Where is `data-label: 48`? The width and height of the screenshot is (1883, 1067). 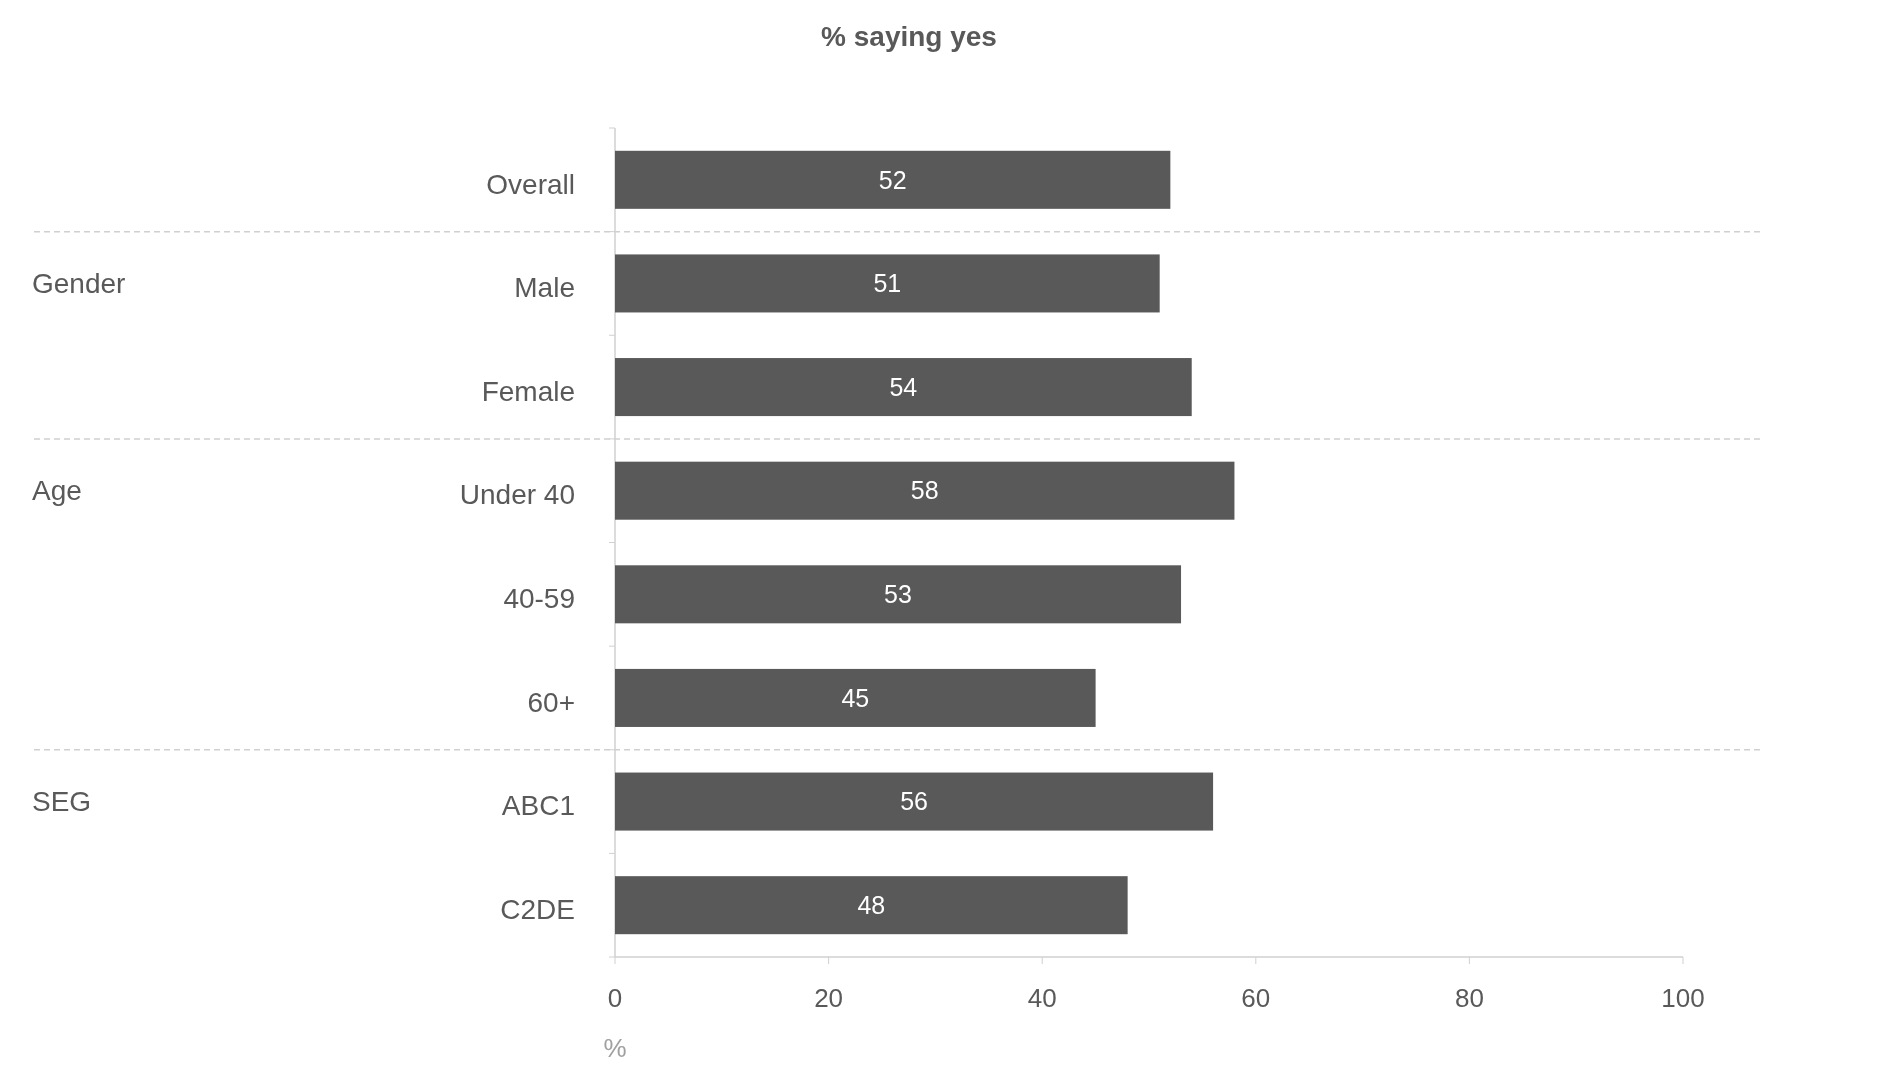
data-label: 48 is located at coordinates (871, 904).